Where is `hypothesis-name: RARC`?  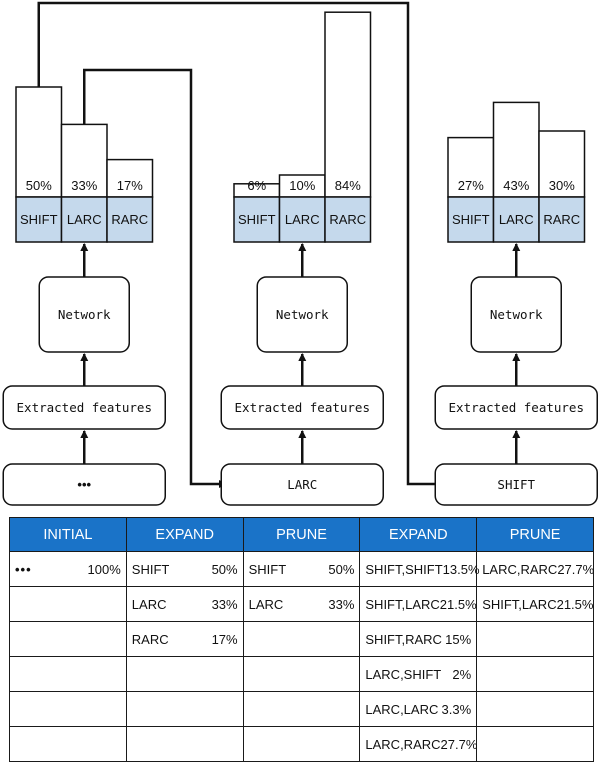
hypothesis-name: RARC is located at coordinates (150, 639).